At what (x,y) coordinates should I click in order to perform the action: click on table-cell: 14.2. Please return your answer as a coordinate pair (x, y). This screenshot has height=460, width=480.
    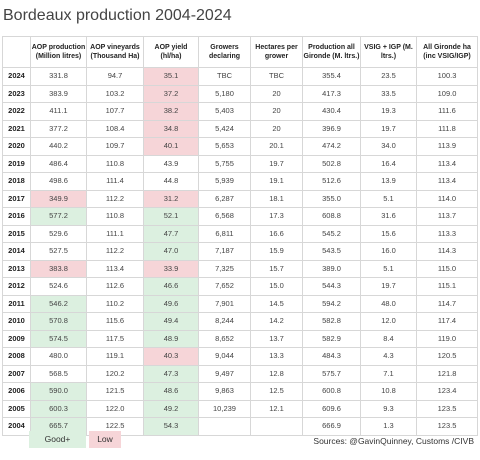
    Looking at the image, I should click on (276, 321).